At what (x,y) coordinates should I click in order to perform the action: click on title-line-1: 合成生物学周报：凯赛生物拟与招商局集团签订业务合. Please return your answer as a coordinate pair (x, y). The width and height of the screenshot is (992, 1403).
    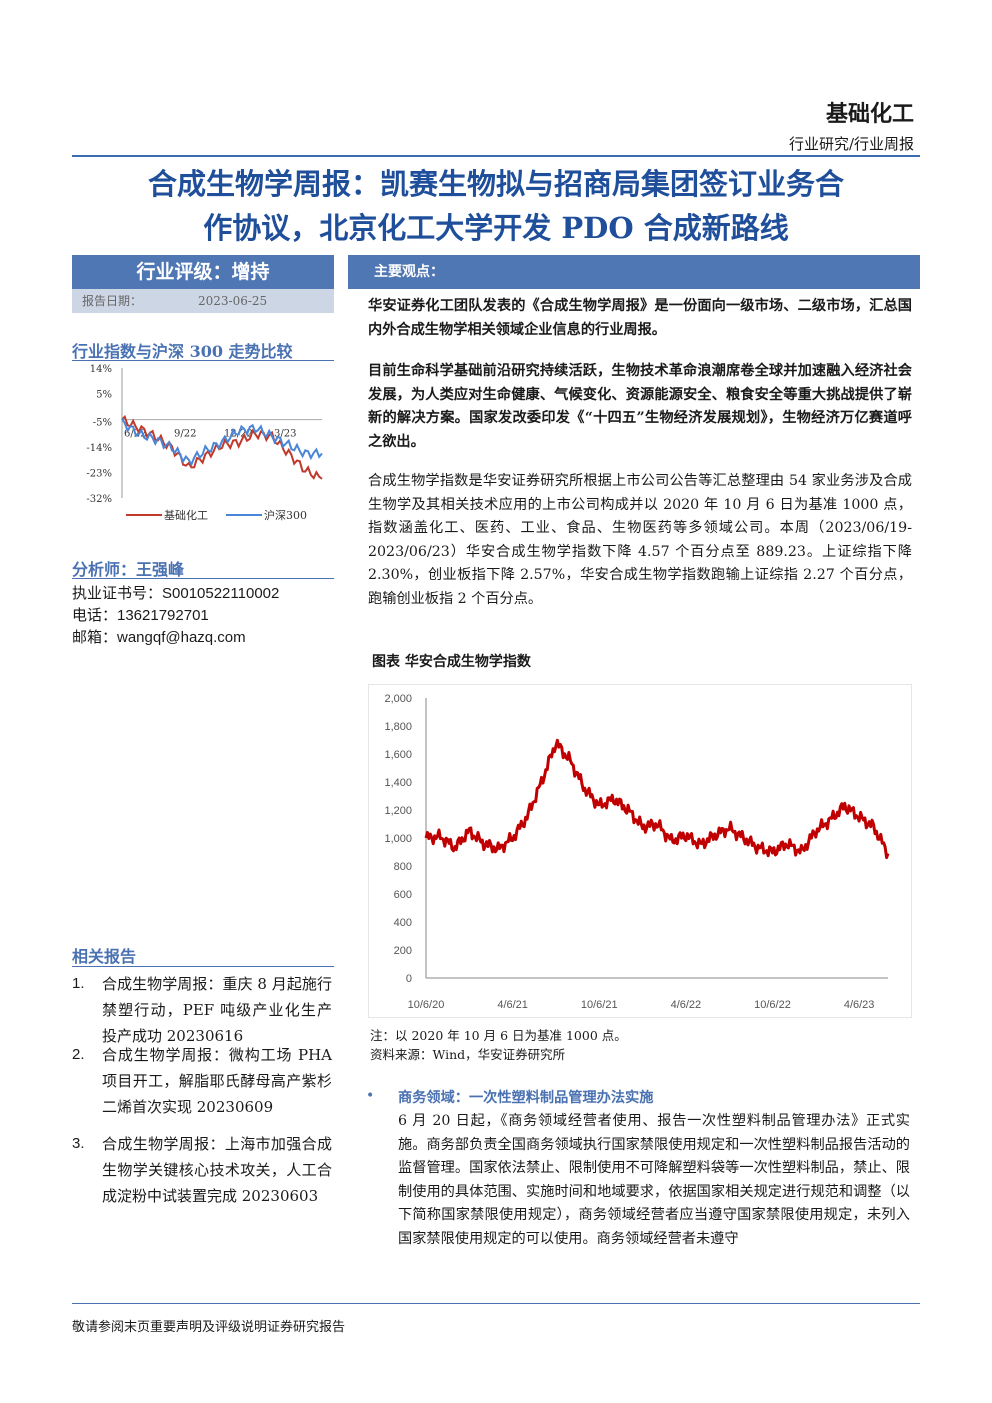
    Looking at the image, I should click on (495, 184).